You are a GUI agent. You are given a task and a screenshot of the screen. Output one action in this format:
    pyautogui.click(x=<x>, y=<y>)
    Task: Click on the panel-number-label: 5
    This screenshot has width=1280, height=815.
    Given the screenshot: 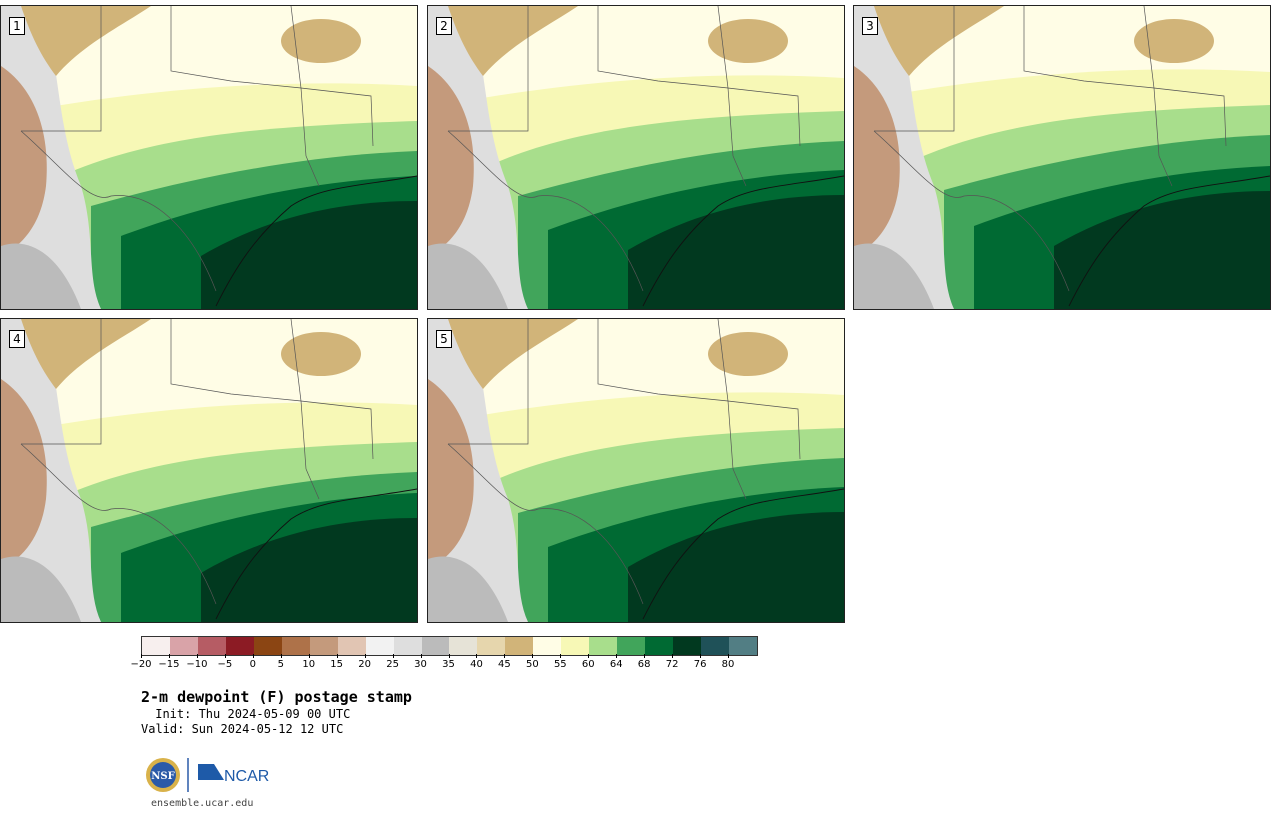 What is the action you would take?
    pyautogui.click(x=444, y=339)
    